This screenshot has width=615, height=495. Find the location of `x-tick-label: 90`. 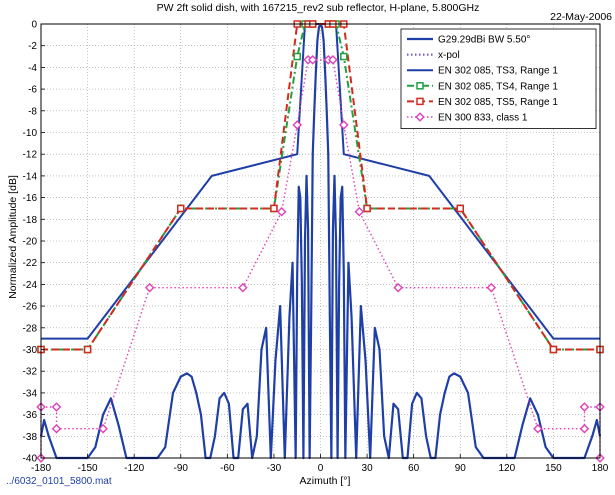

x-tick-label: 90 is located at coordinates (461, 468).